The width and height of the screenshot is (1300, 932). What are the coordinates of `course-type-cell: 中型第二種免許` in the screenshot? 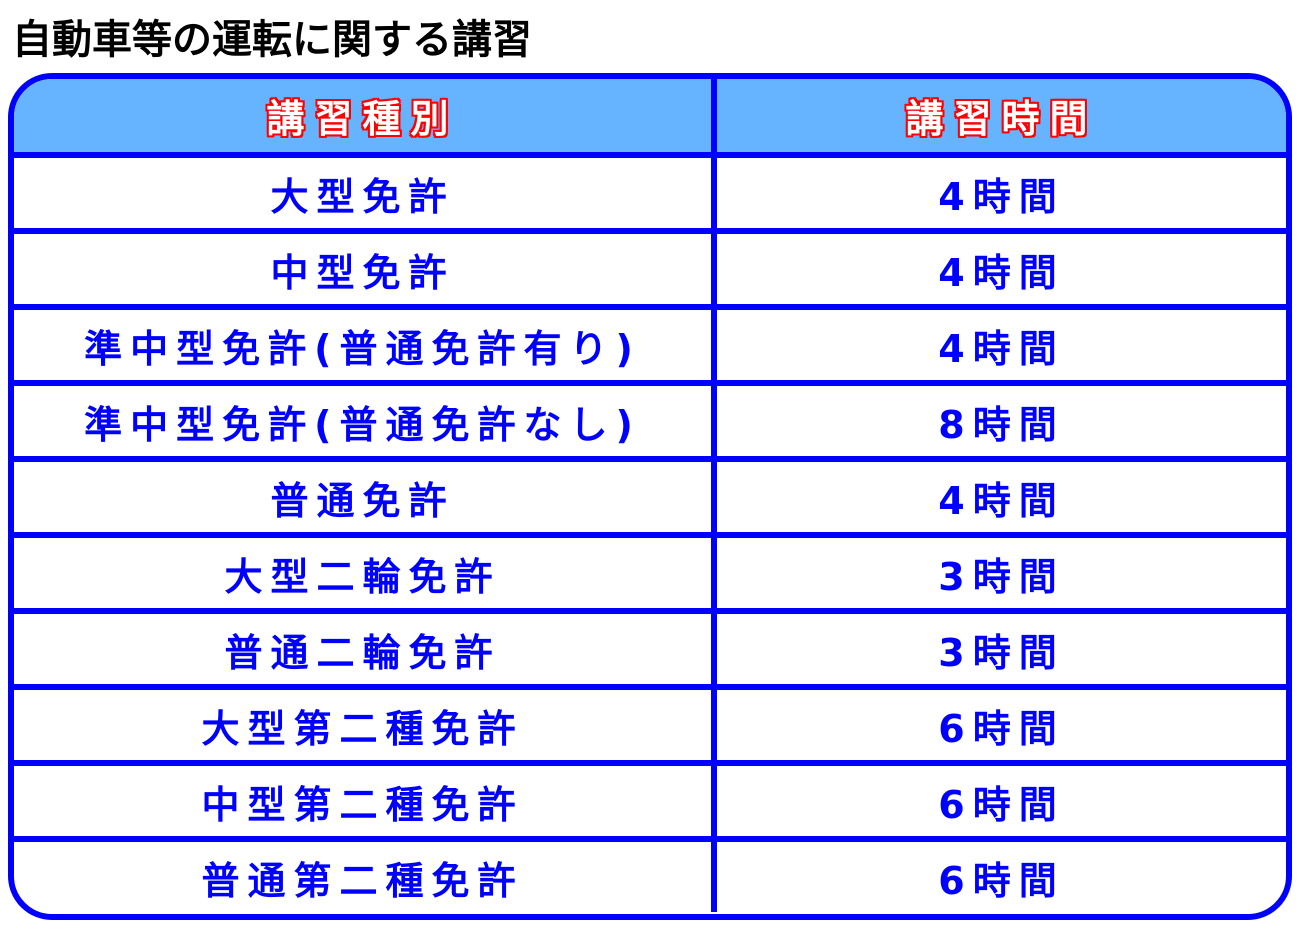 It's located at (365, 801).